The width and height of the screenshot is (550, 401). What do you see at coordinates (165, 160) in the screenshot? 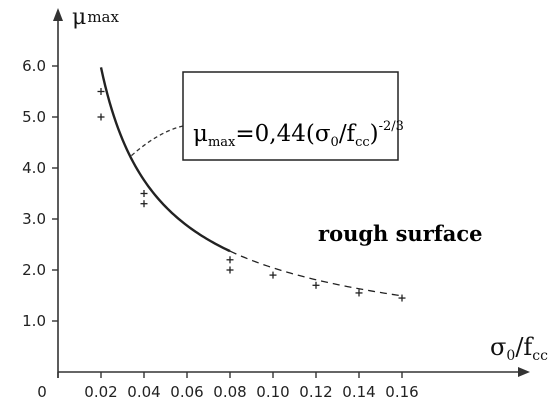
I see `fit-curve-solid` at bounding box center [165, 160].